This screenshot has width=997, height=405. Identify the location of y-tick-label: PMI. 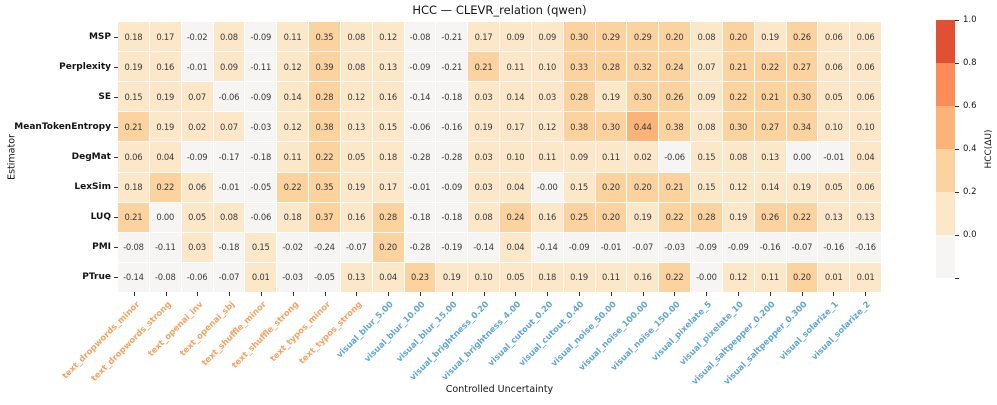
(59, 247).